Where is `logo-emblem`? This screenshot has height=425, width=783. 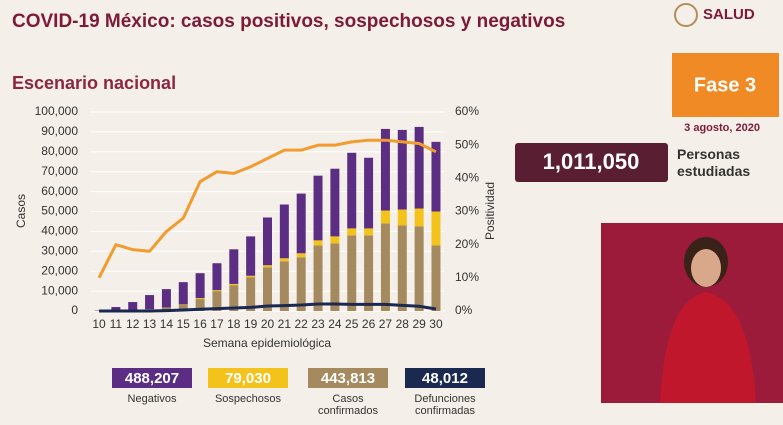
logo-emblem is located at coordinates (686, 15).